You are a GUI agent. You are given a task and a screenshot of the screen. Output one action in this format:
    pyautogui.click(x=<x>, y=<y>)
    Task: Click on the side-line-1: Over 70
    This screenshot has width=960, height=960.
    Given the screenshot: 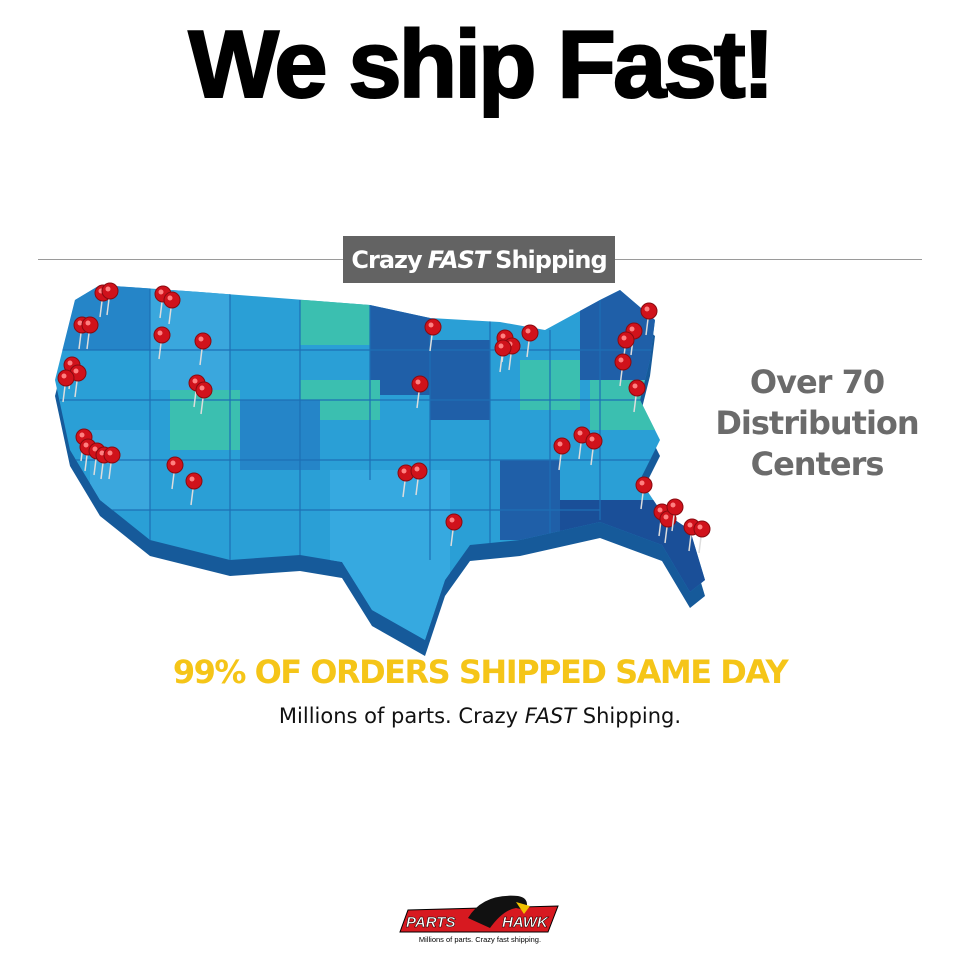 What is the action you would take?
    pyautogui.click(x=817, y=382)
    